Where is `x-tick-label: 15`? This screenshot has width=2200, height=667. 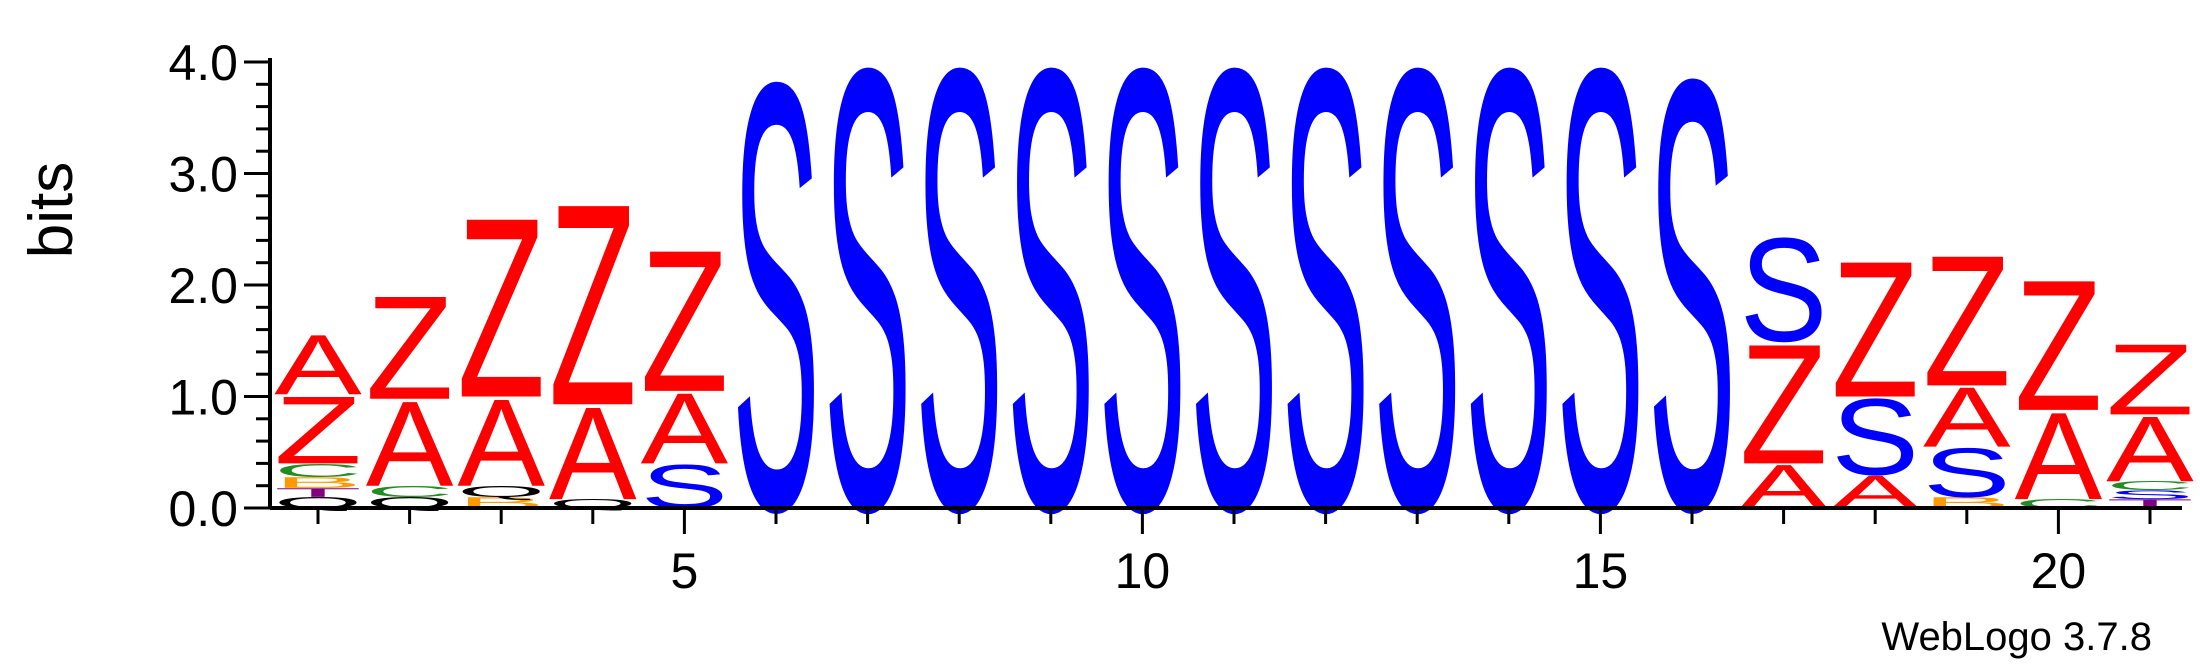 x-tick-label: 15 is located at coordinates (1601, 571).